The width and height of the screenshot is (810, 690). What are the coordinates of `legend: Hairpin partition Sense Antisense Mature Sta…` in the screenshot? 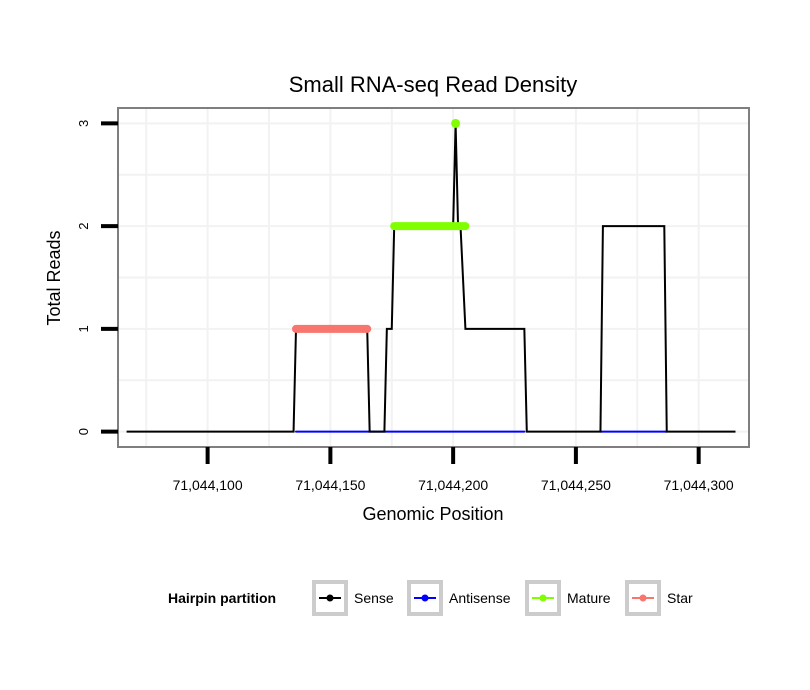 It's located at (430, 598).